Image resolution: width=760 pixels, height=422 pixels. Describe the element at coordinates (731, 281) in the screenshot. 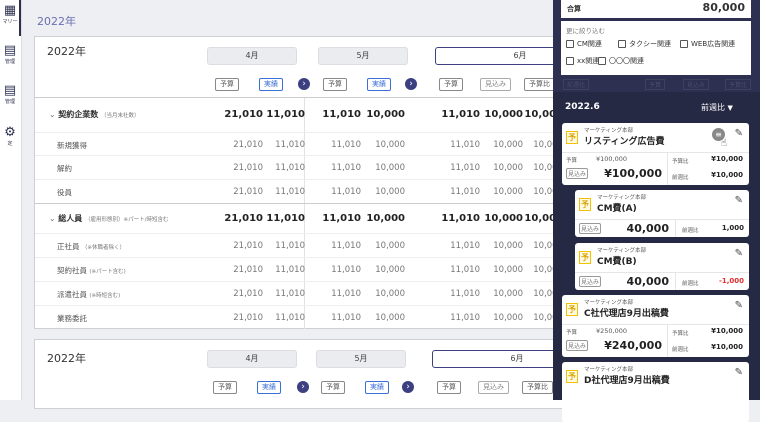

I see `weekly-value: -1,000` at that location.